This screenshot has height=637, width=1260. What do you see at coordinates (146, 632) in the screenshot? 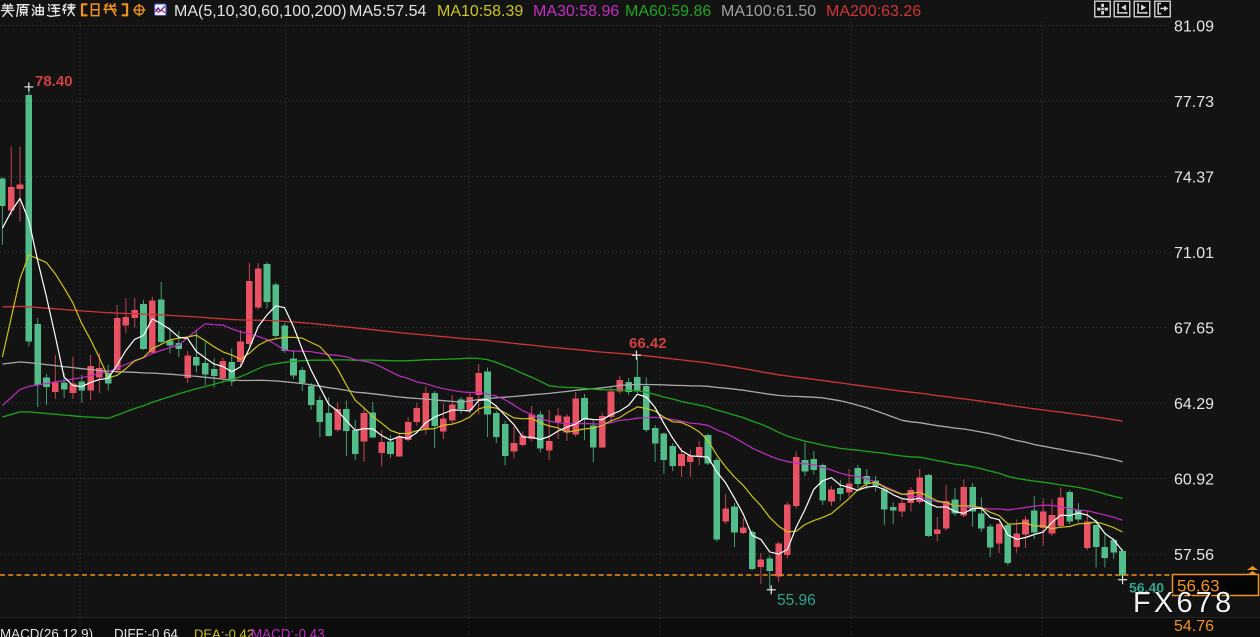
I see `svg-text: DIFF:-0.64` at bounding box center [146, 632].